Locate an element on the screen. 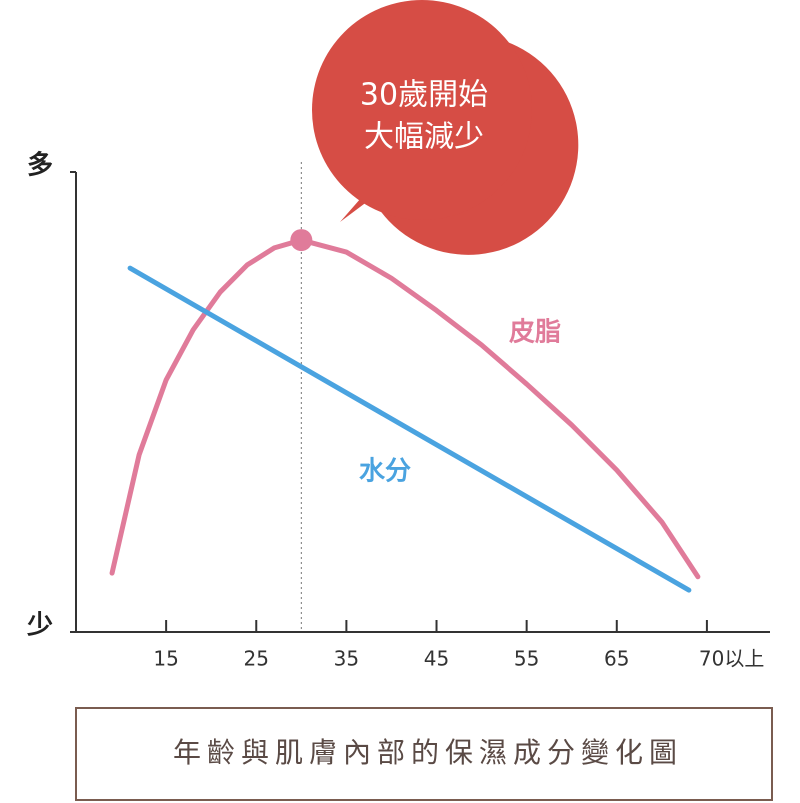  y-tick-label: 多 is located at coordinates (40, 166).